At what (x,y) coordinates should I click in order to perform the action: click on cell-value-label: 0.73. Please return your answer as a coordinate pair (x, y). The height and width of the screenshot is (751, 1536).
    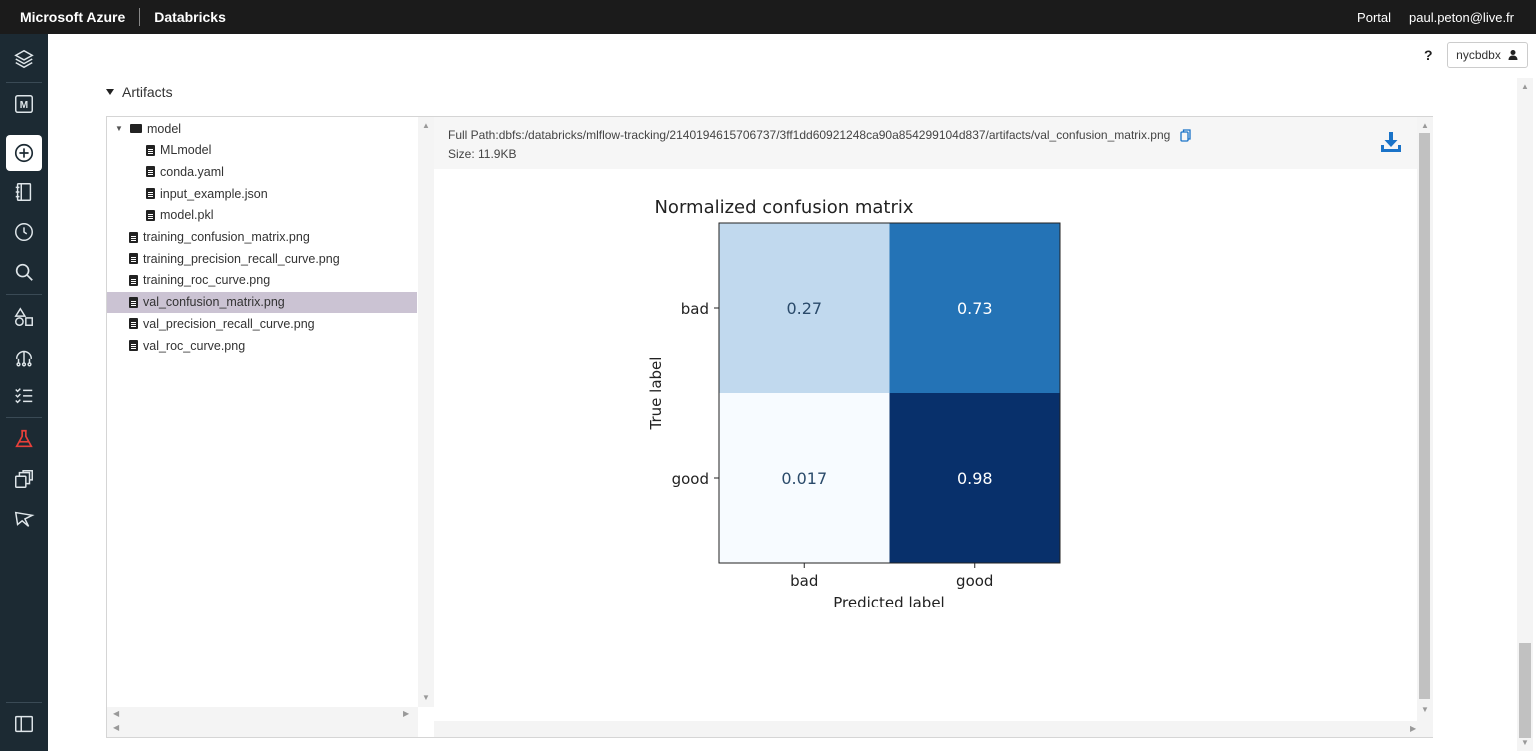
    Looking at the image, I should click on (975, 308).